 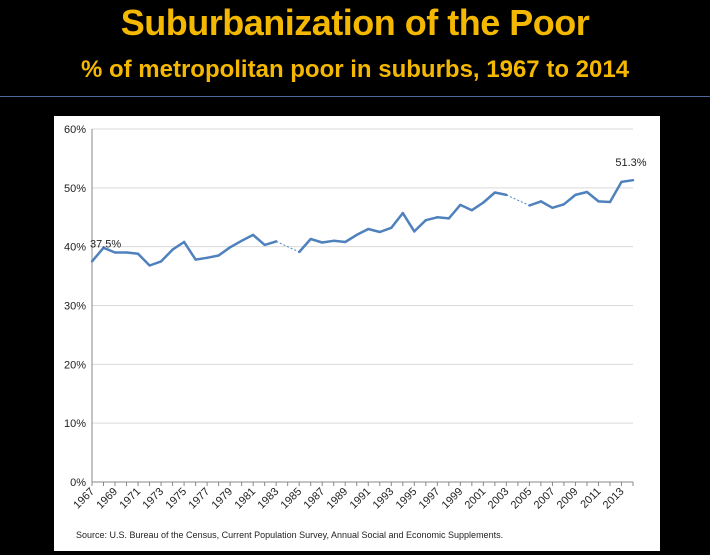 What do you see at coordinates (222, 499) in the screenshot?
I see `x-tick-label: 1979` at bounding box center [222, 499].